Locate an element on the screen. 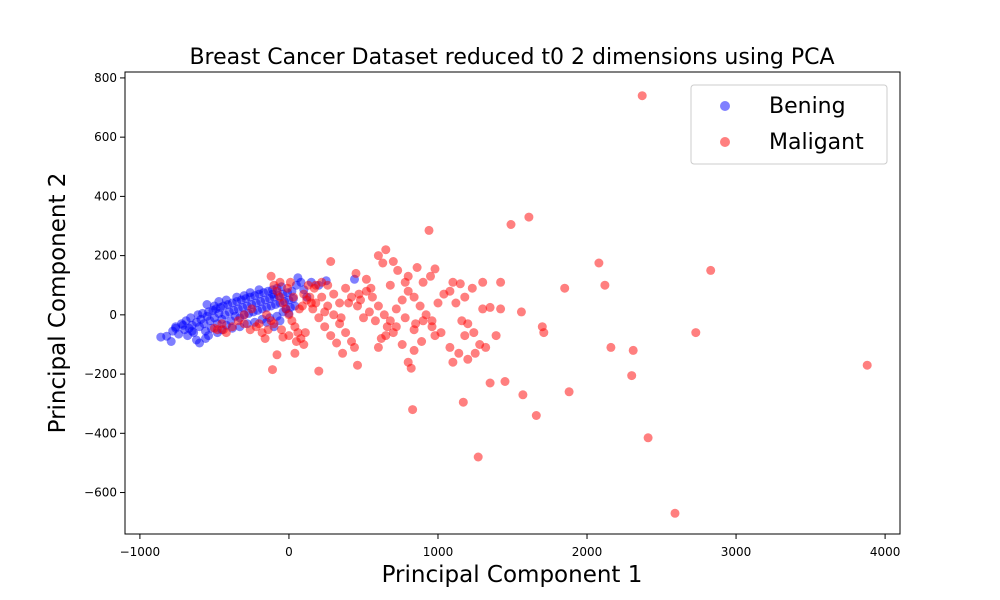  legend: Bening Maligant is located at coordinates (789, 124).